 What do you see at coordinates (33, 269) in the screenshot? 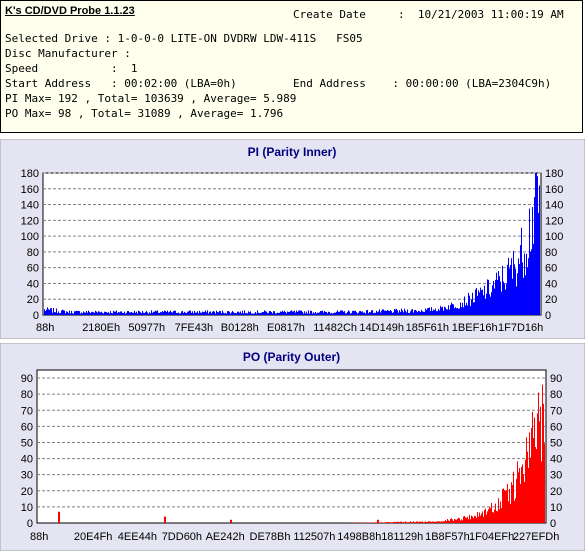
I see `pi-ytick-left: 60` at bounding box center [33, 269].